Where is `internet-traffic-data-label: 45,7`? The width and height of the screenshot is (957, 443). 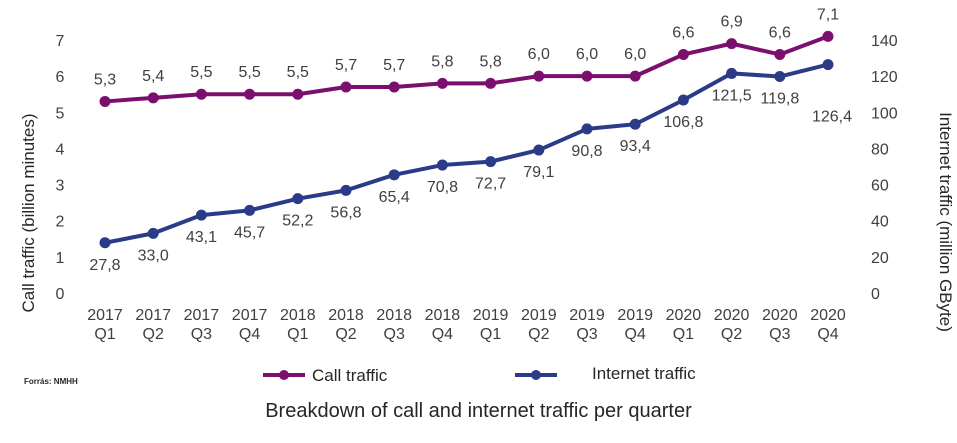 internet-traffic-data-label: 45,7 is located at coordinates (249, 232).